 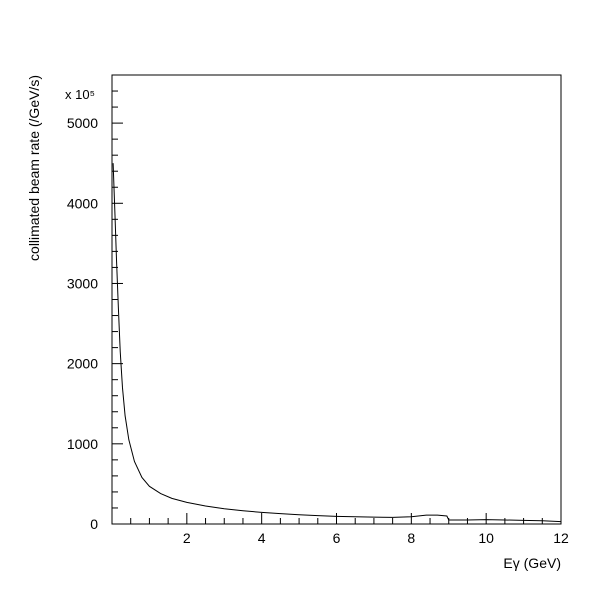 I want to click on x-tick-label: 2, so click(x=187, y=538).